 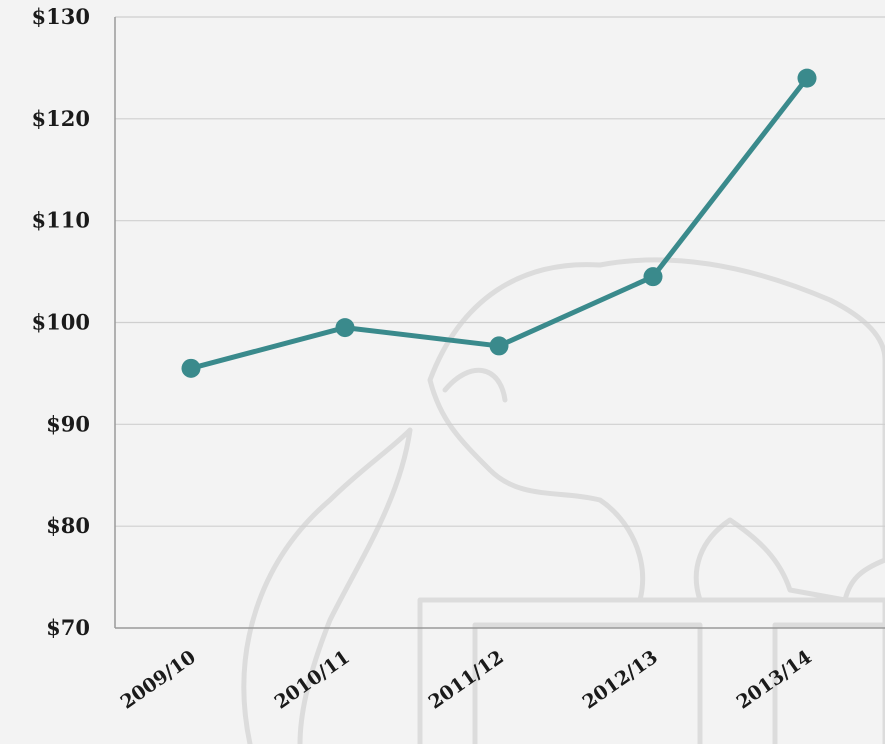 I want to click on x-tick-label: 2011/12, so click(x=466, y=680).